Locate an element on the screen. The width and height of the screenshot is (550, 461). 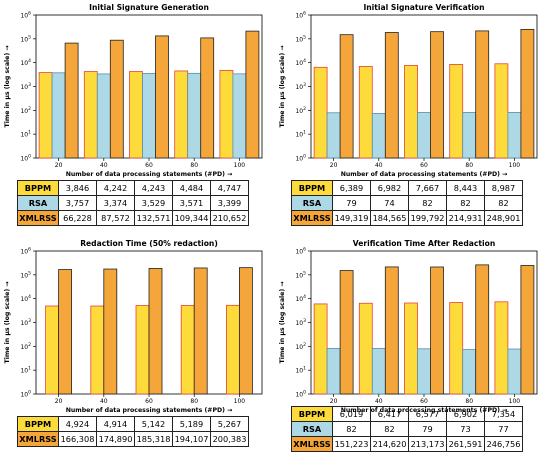
table-cell: 151,223 is located at coordinates (351, 444).